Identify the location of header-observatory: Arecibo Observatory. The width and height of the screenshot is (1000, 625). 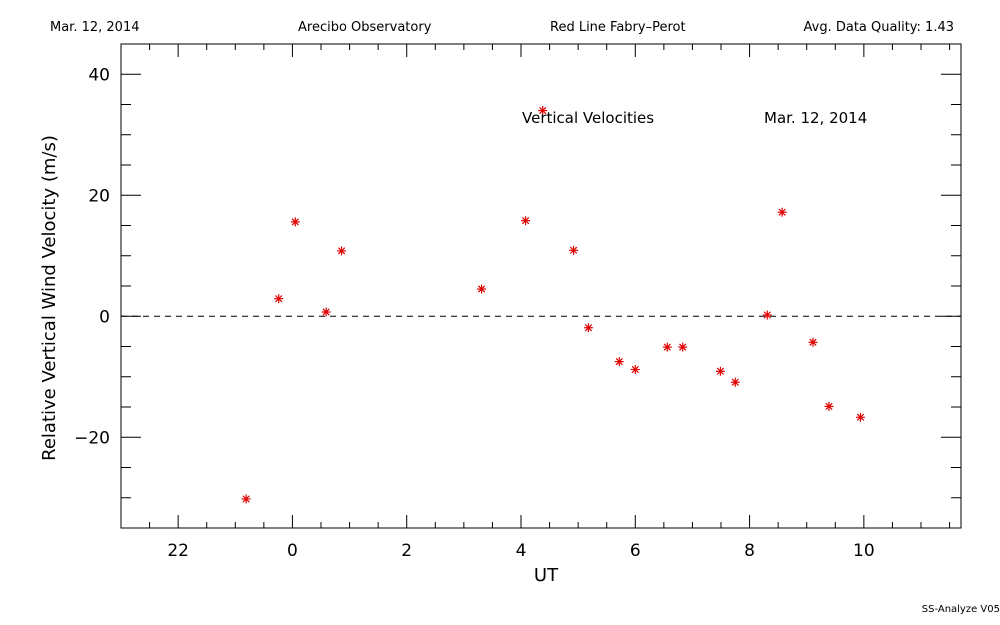
(365, 27).